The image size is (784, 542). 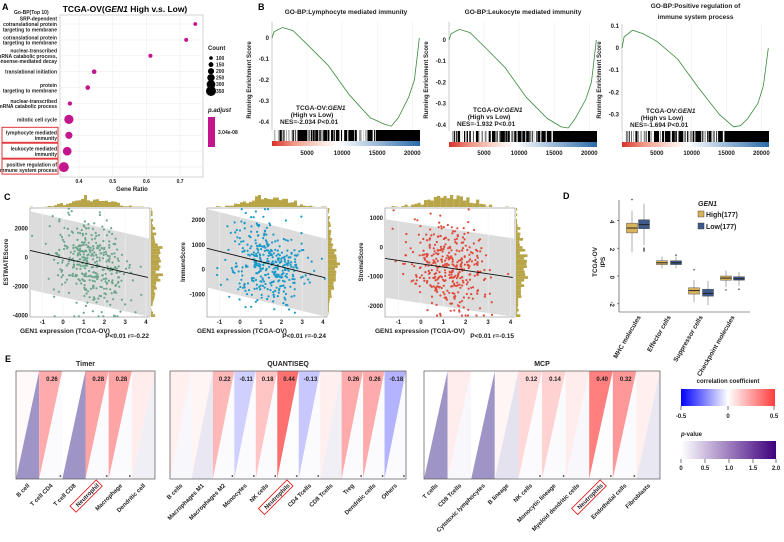 I want to click on term-dot, so click(x=150, y=55).